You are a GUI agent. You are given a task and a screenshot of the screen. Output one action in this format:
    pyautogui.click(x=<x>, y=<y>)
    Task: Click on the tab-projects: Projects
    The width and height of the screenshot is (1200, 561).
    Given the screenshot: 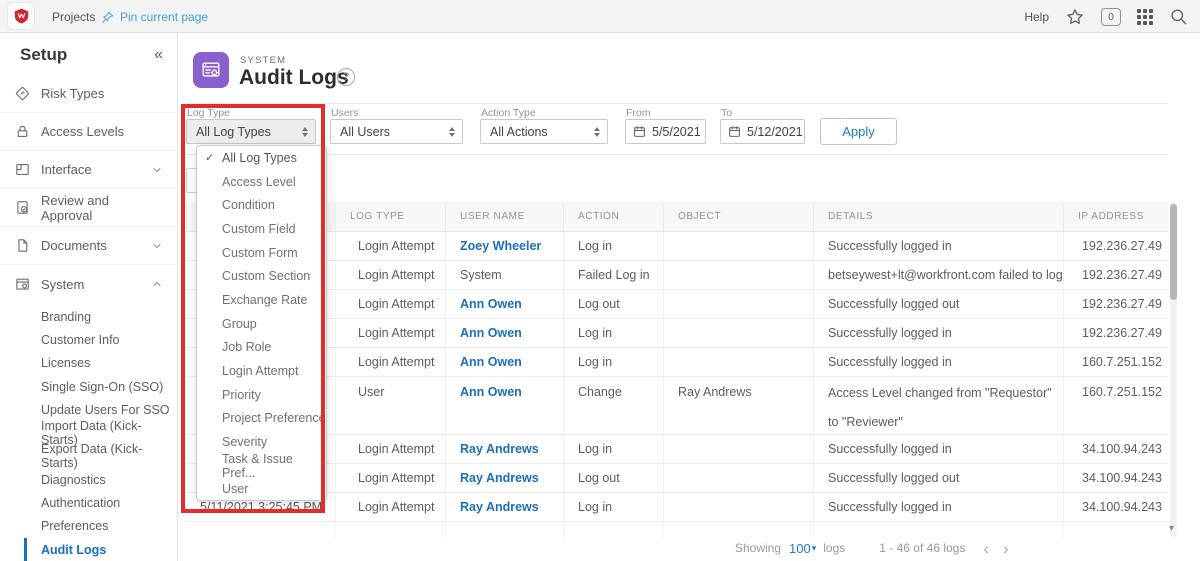 What is the action you would take?
    pyautogui.click(x=74, y=16)
    